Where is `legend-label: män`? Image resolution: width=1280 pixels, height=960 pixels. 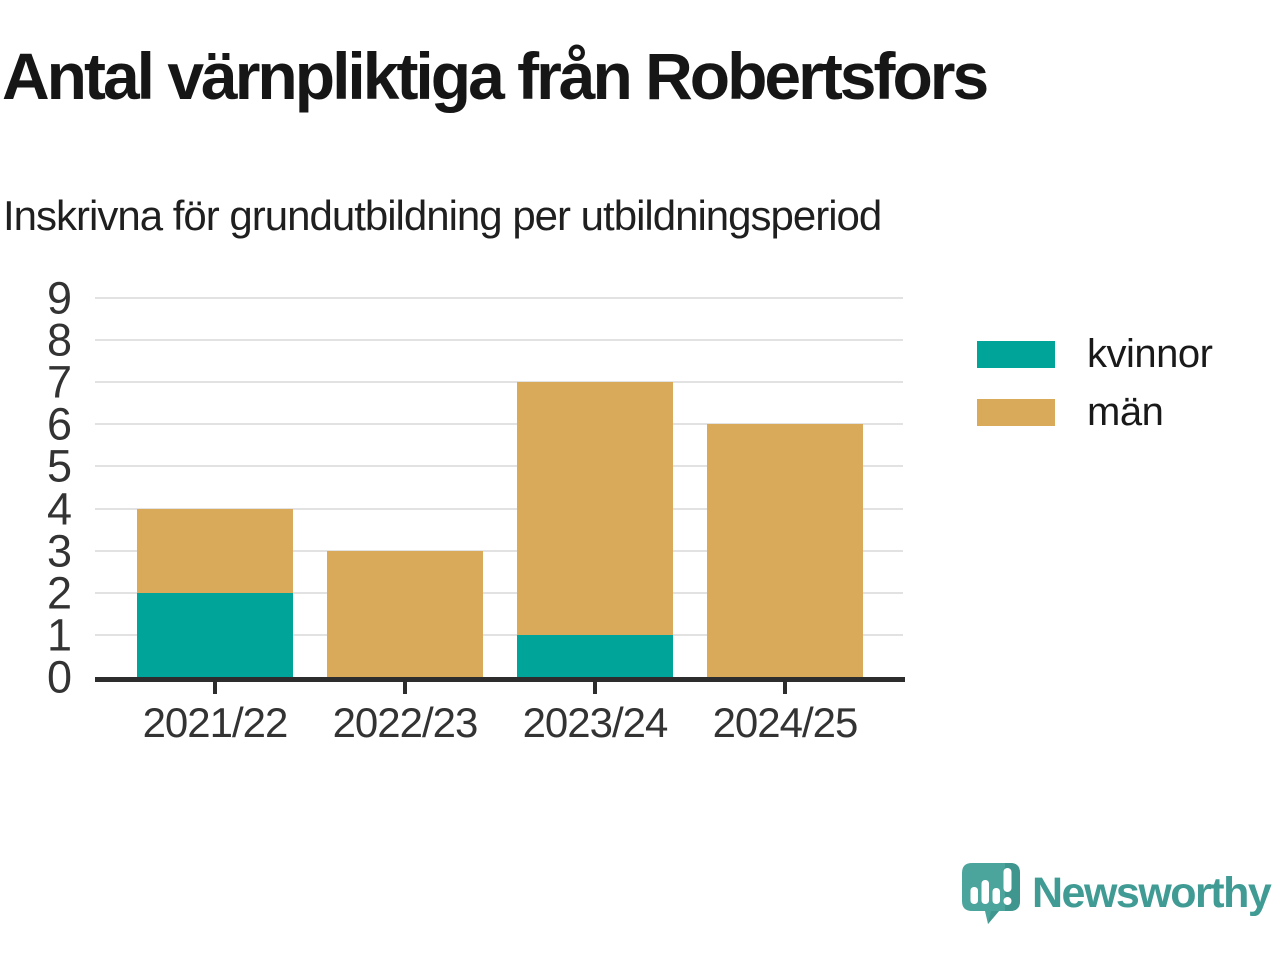 legend-label: män is located at coordinates (1125, 412).